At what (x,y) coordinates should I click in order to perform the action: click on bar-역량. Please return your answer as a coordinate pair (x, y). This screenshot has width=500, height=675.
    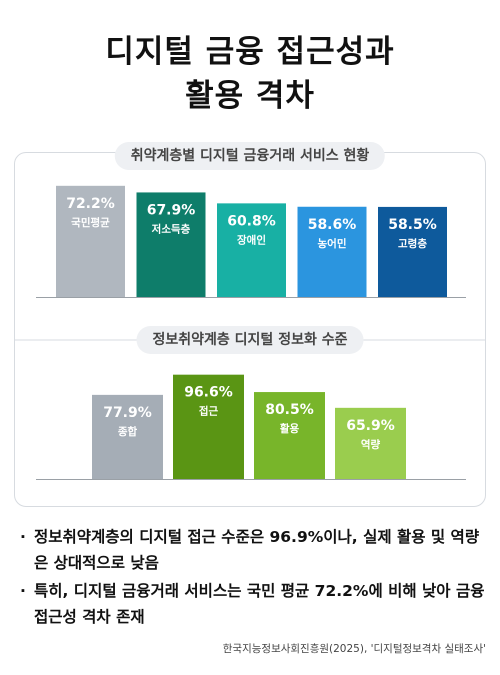
    Looking at the image, I should click on (370, 443).